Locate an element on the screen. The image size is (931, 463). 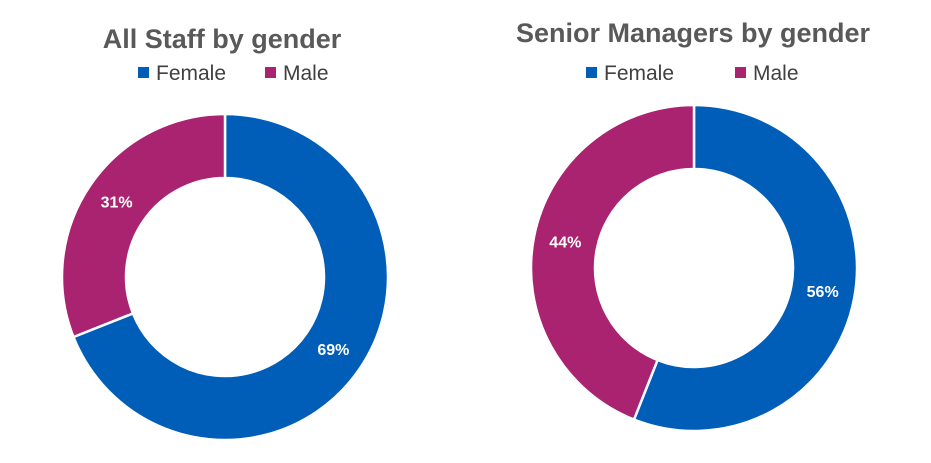
data-label-male: 44% is located at coordinates (565, 243).